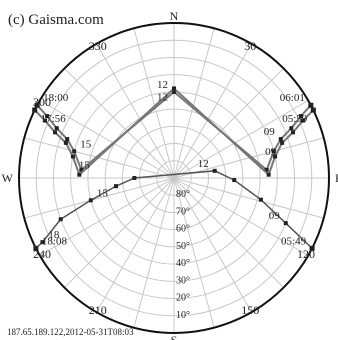 The image size is (338, 340). Describe the element at coordinates (42, 254) in the screenshot. I see `azimuth-label: 240` at that location.